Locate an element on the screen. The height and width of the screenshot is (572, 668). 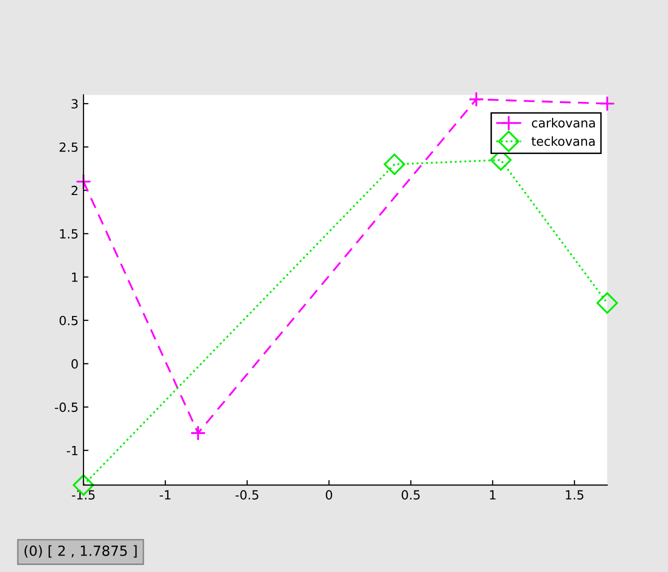
y-tick-label: -1 is located at coordinates (72, 451).